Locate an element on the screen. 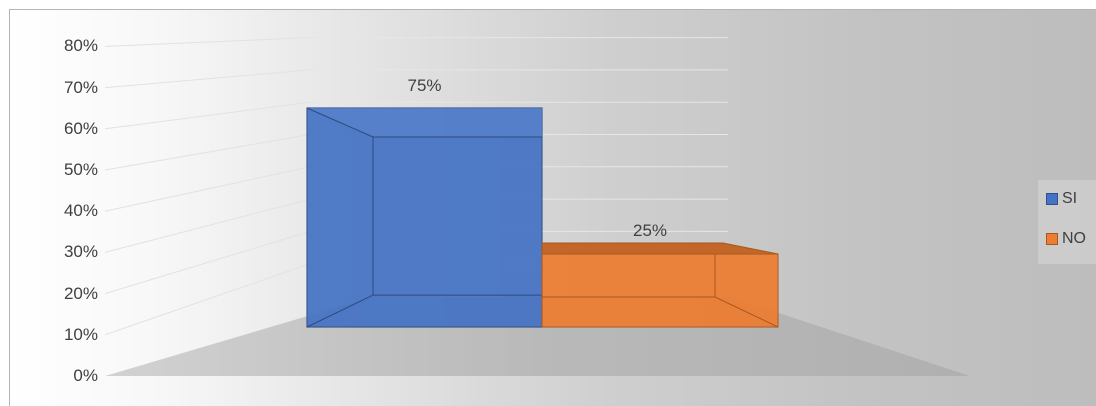 The image size is (1096, 406). bar-si is located at coordinates (424, 217).